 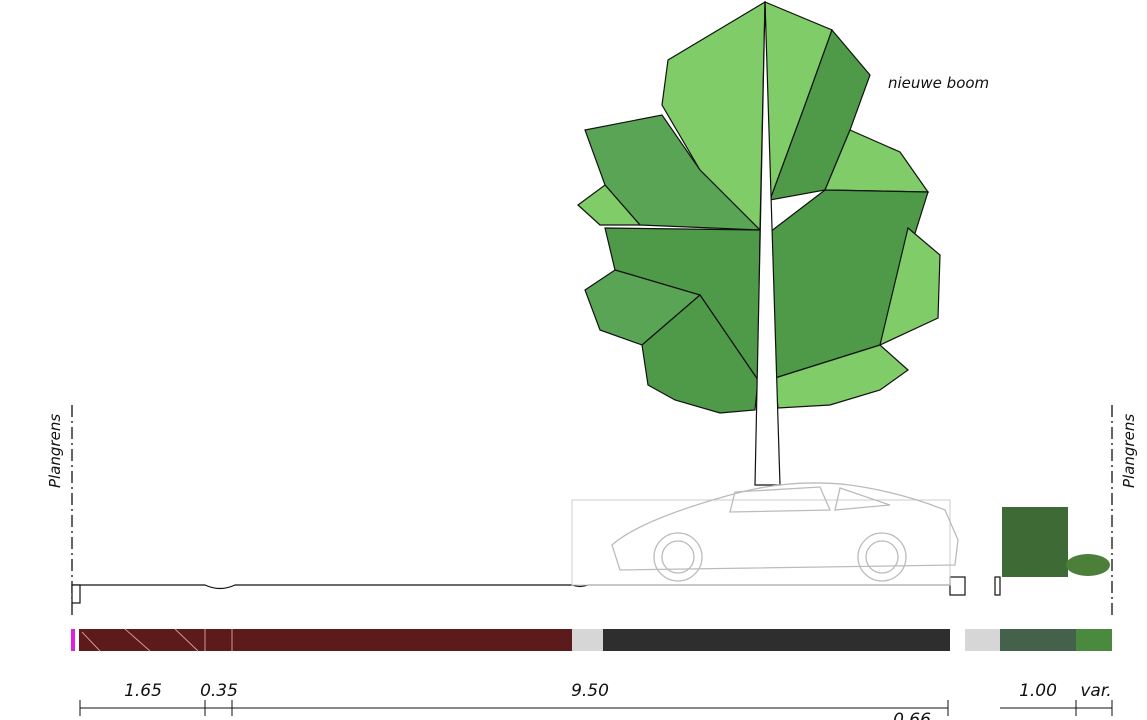 I want to click on profile-strips, so click(x=591, y=640).